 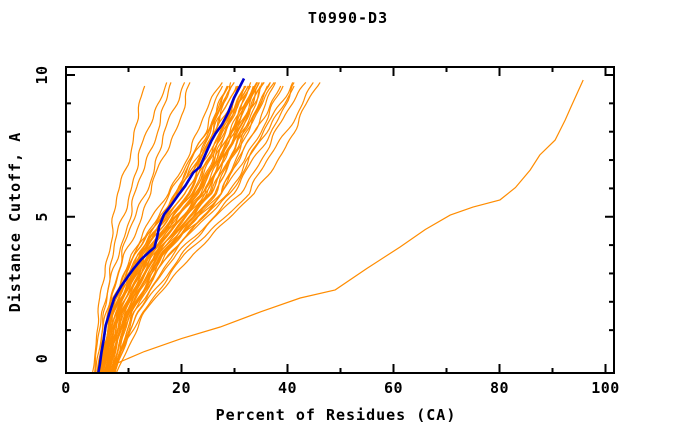 I want to click on y-tick-labels: 0 5 10, so click(x=42, y=214).